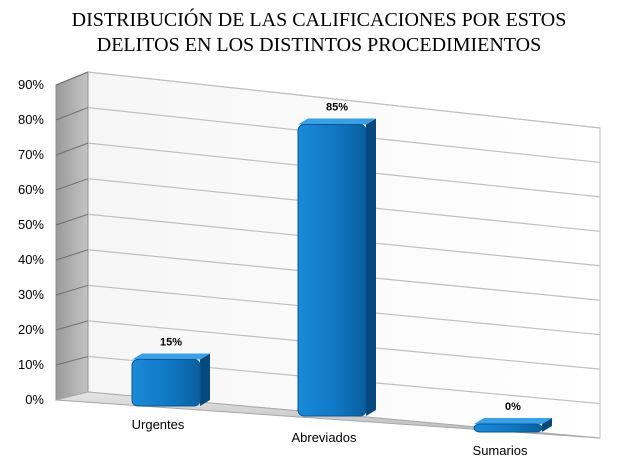 Image resolution: width=638 pixels, height=473 pixels. What do you see at coordinates (31, 259) in the screenshot?
I see `y-tick-label: 40%` at bounding box center [31, 259].